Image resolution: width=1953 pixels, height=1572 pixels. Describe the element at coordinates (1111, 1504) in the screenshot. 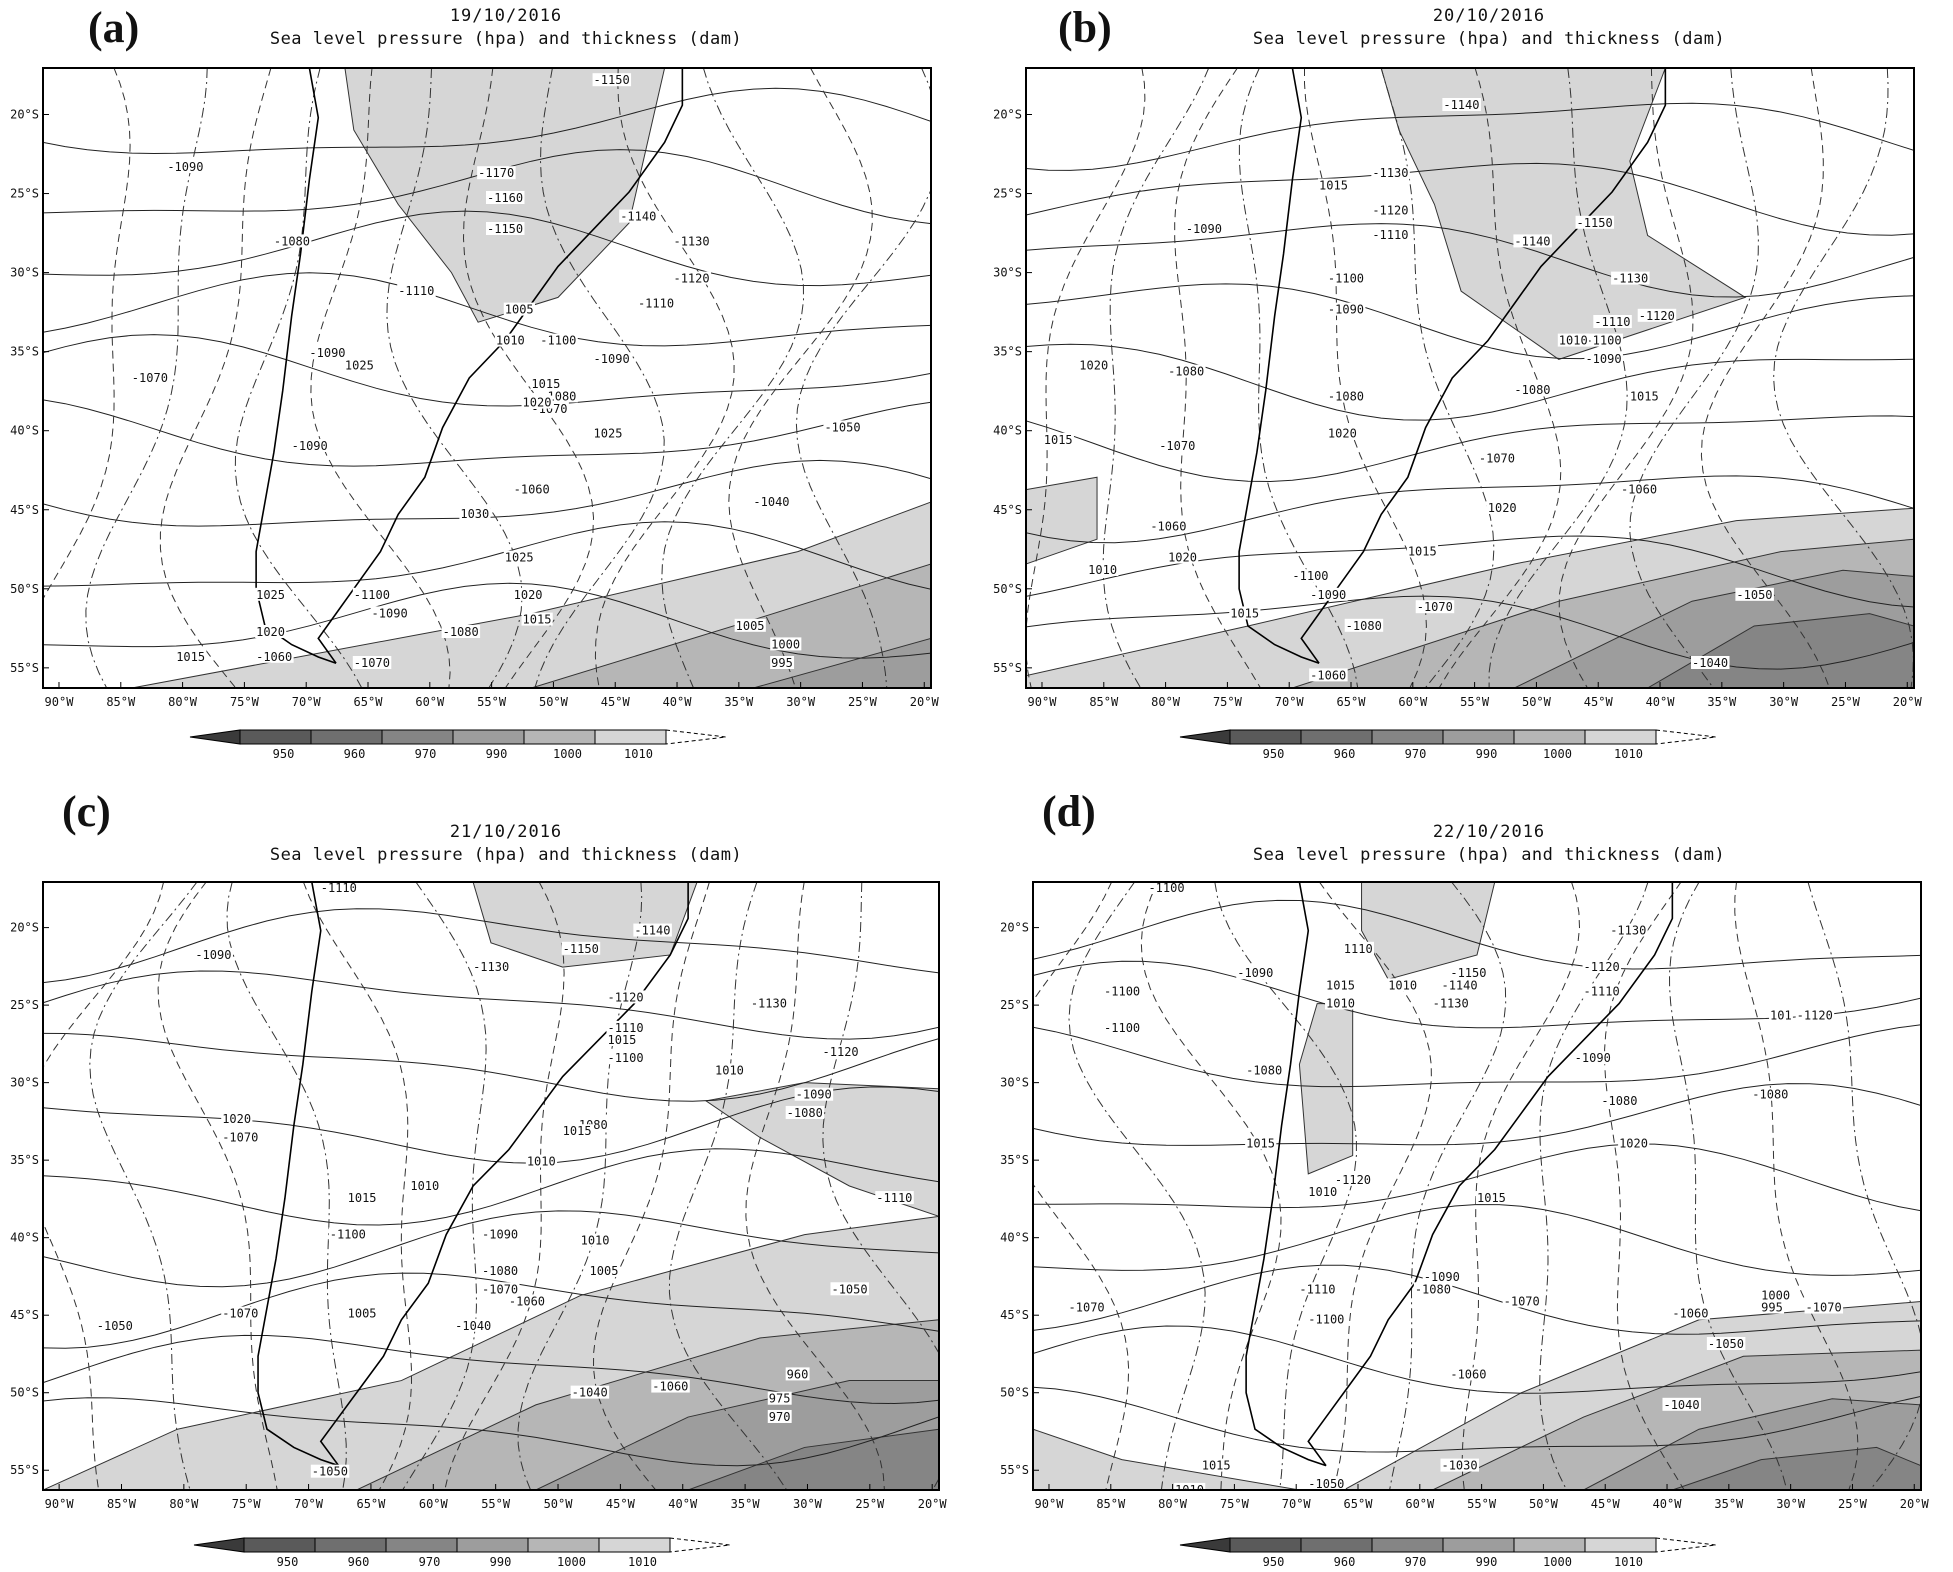

I see `lon-tick-label: 85°W` at that location.